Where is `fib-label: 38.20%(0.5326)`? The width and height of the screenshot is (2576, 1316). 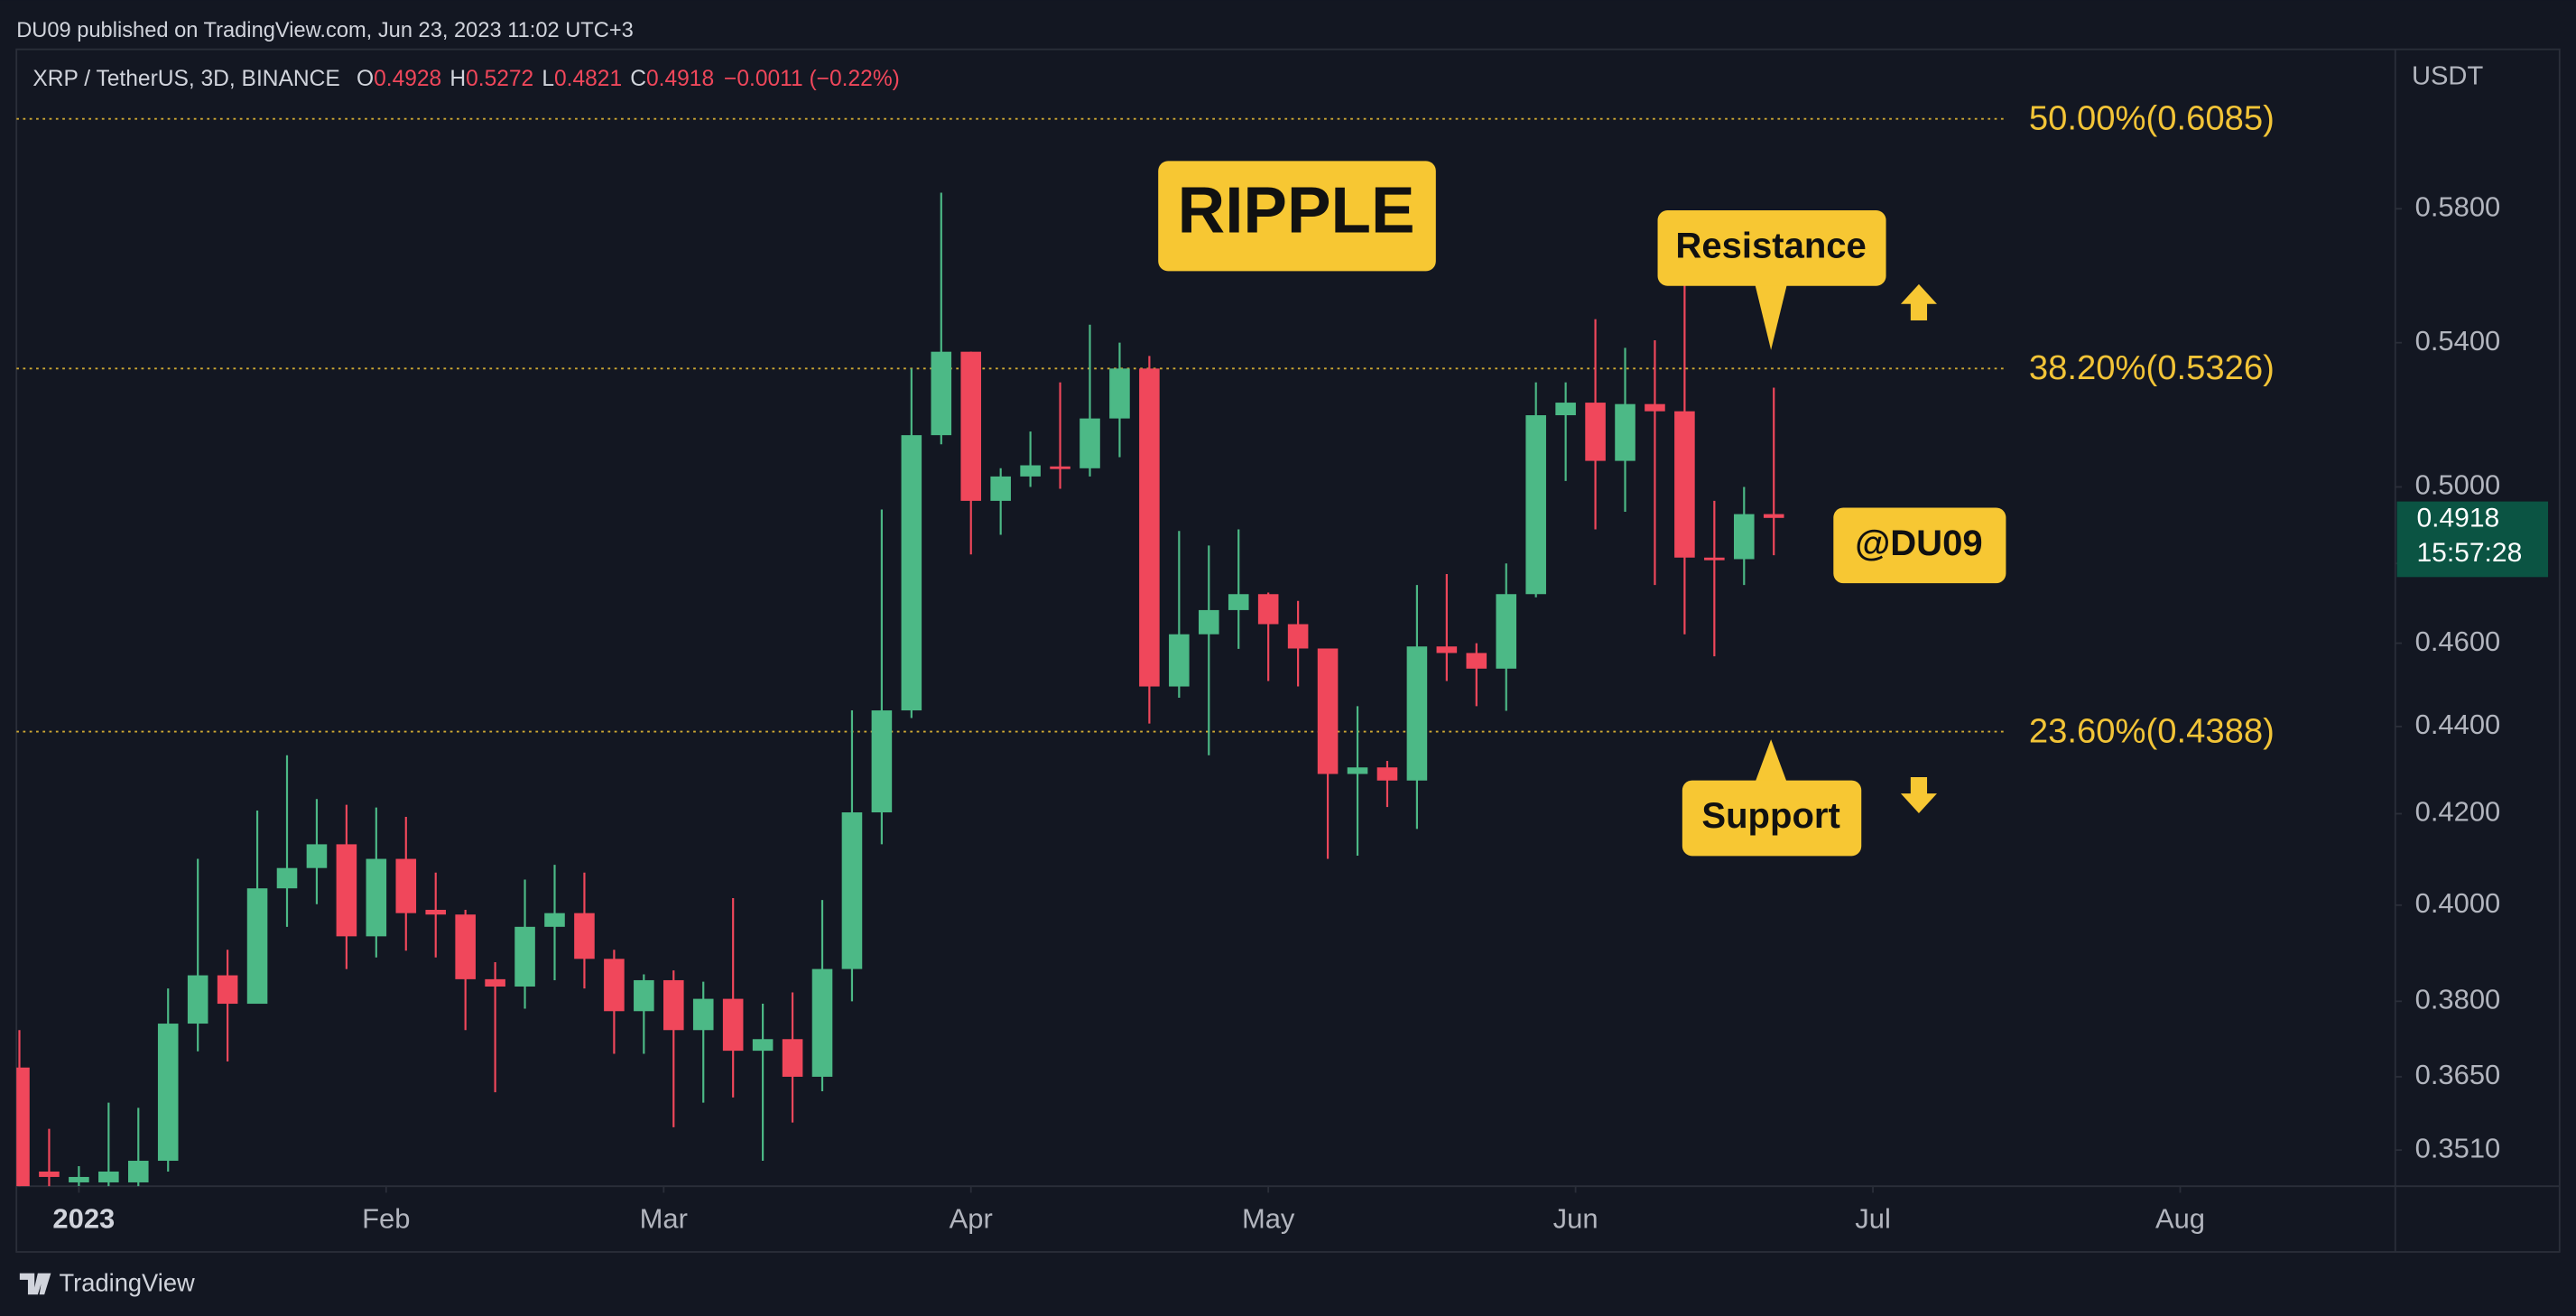 fib-label: 38.20%(0.5326) is located at coordinates (2152, 367).